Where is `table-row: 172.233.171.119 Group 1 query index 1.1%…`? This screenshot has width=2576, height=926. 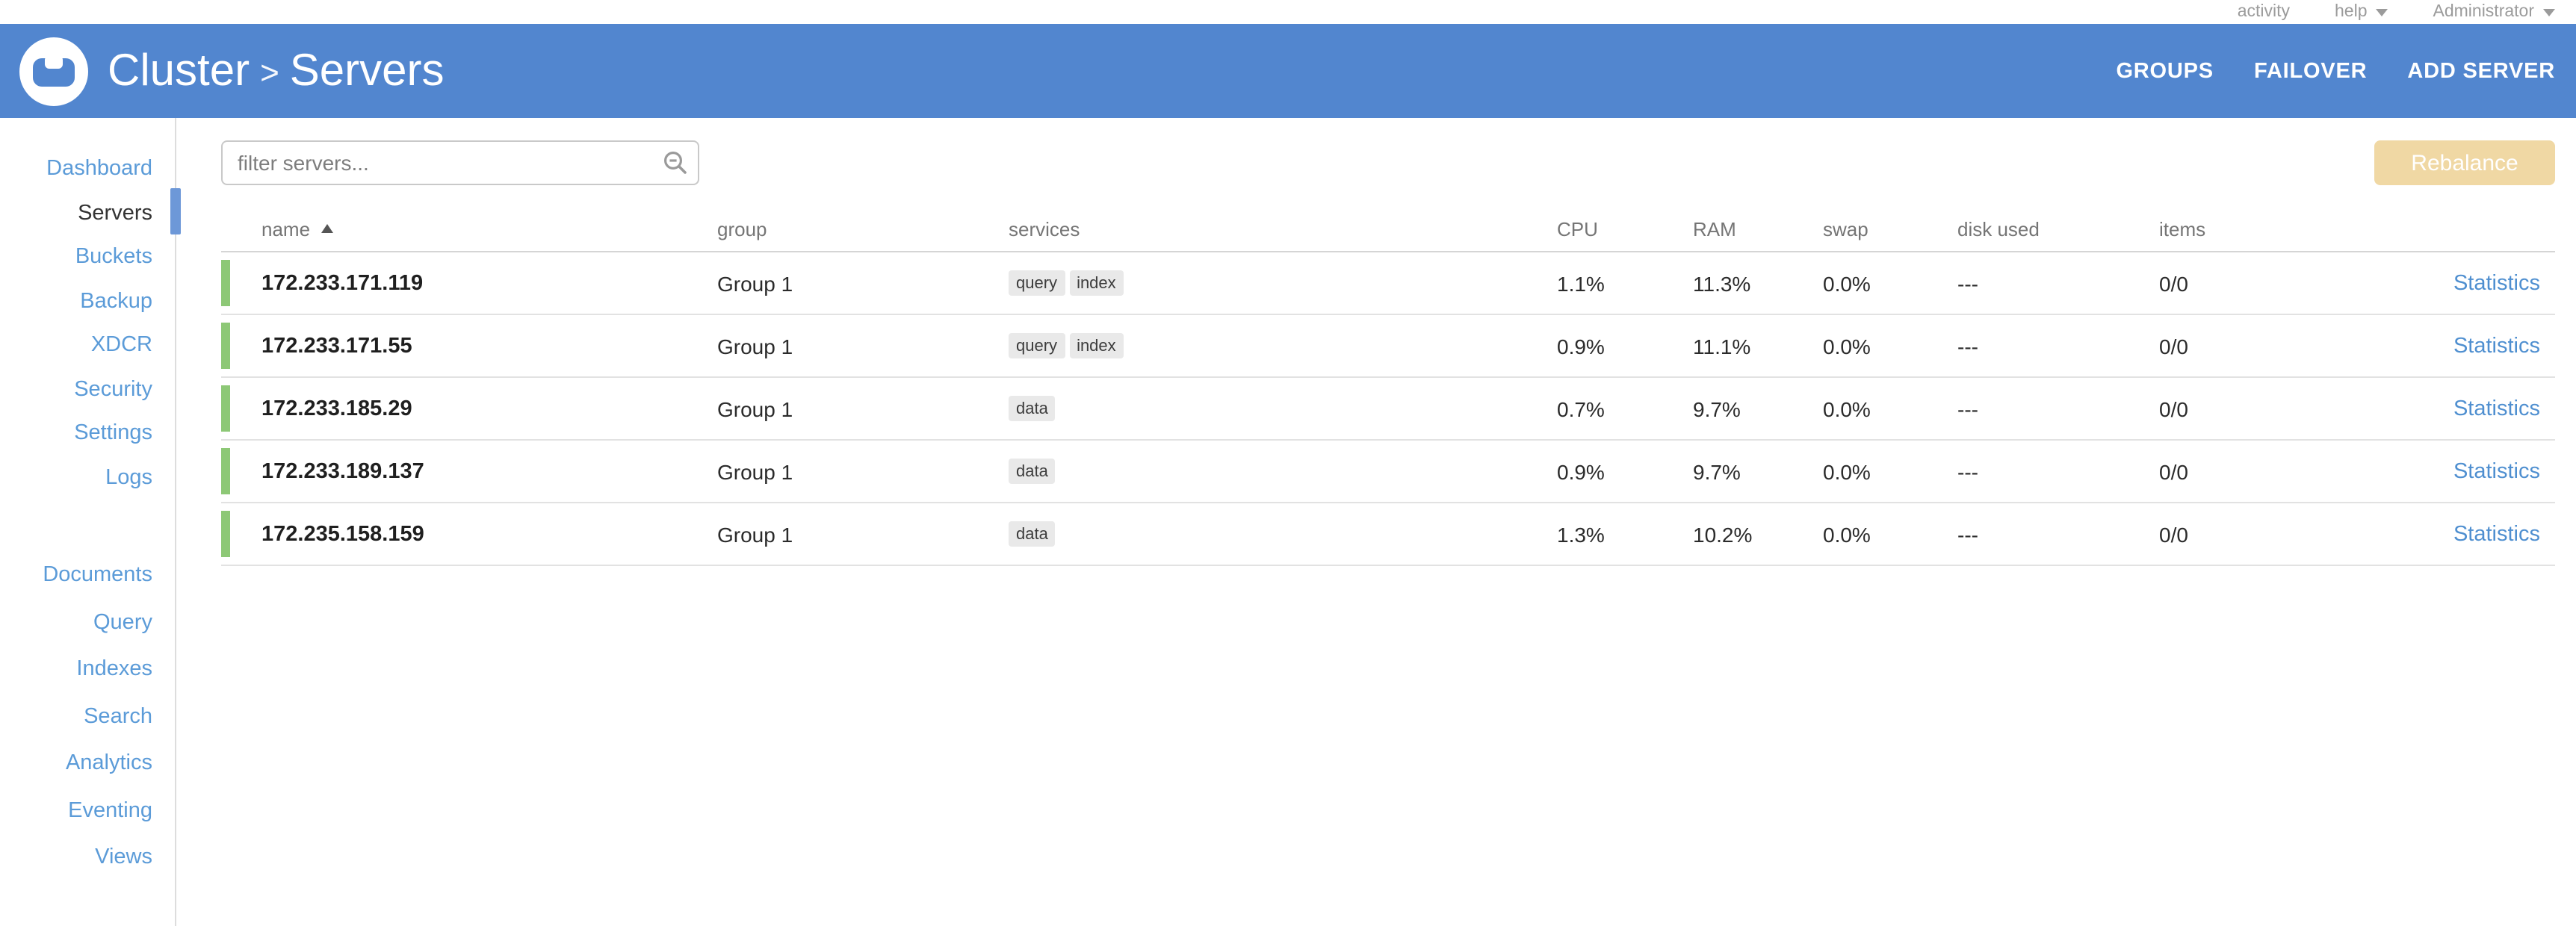
table-row: 172.233.171.119 Group 1 query index 1.1%… is located at coordinates (1388, 283).